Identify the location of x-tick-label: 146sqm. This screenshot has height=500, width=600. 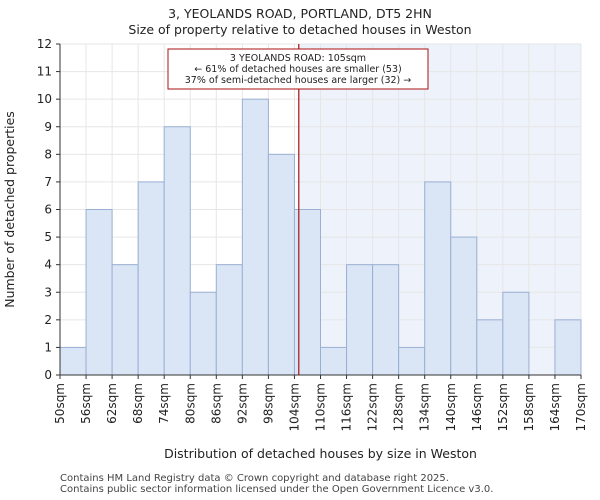
(477, 407).